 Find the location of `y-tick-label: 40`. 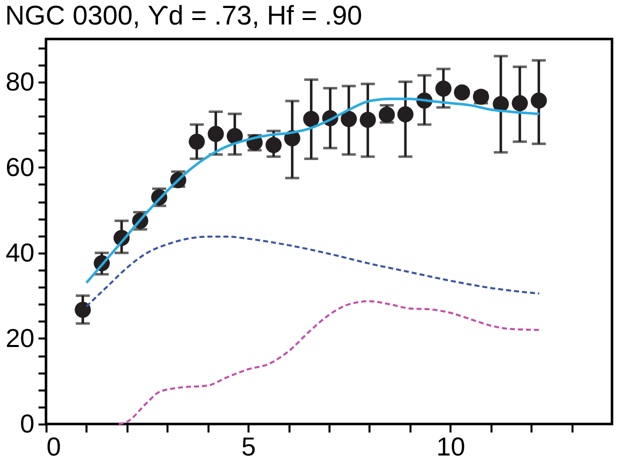

y-tick-label: 40 is located at coordinates (20, 252).